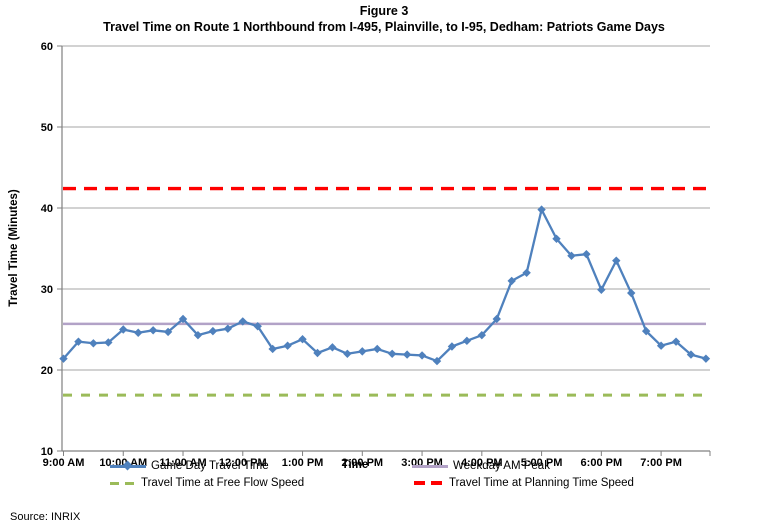 Image resolution: width=768 pixels, height=531 pixels. I want to click on x-tick-label: 6:00 PM, so click(602, 463).